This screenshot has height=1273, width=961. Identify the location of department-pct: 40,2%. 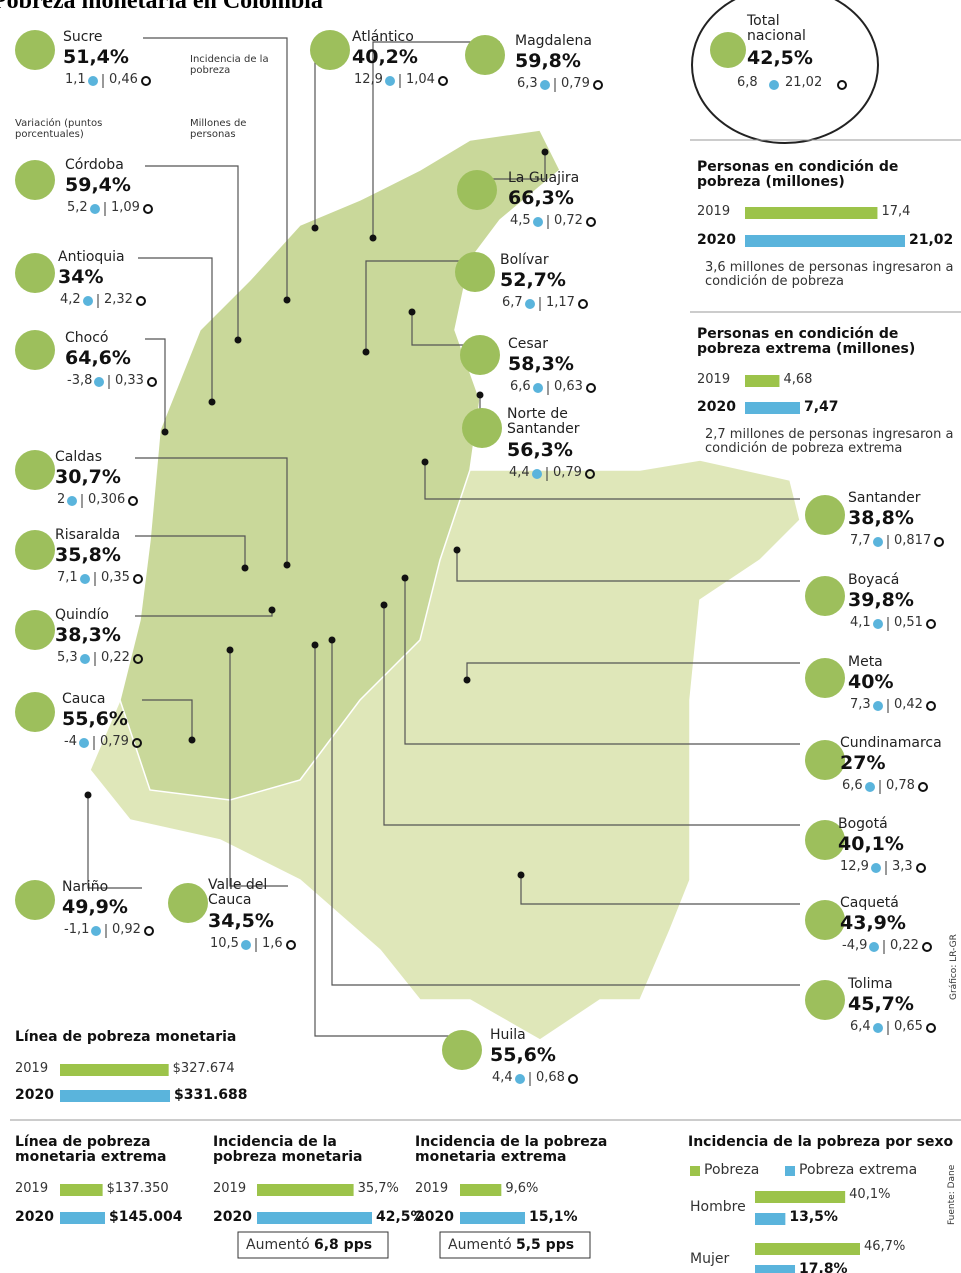
(385, 57).